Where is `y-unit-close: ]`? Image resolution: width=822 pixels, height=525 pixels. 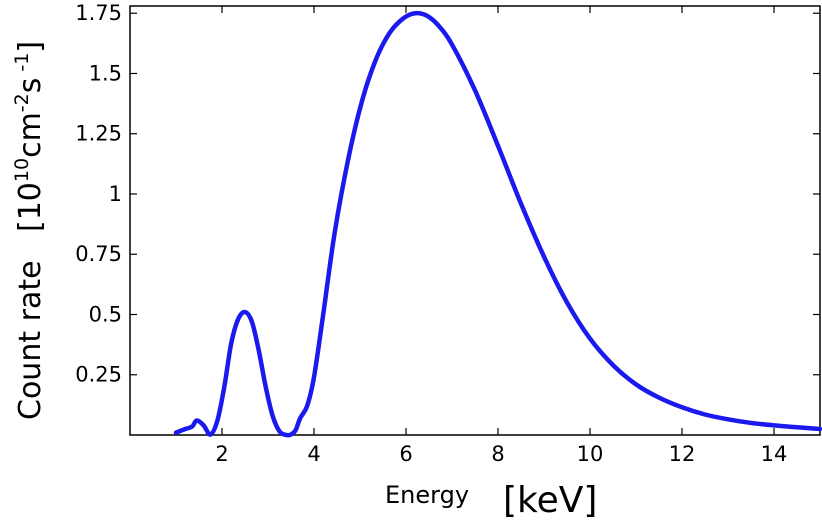
y-unit-close: ] is located at coordinates (30, 47).